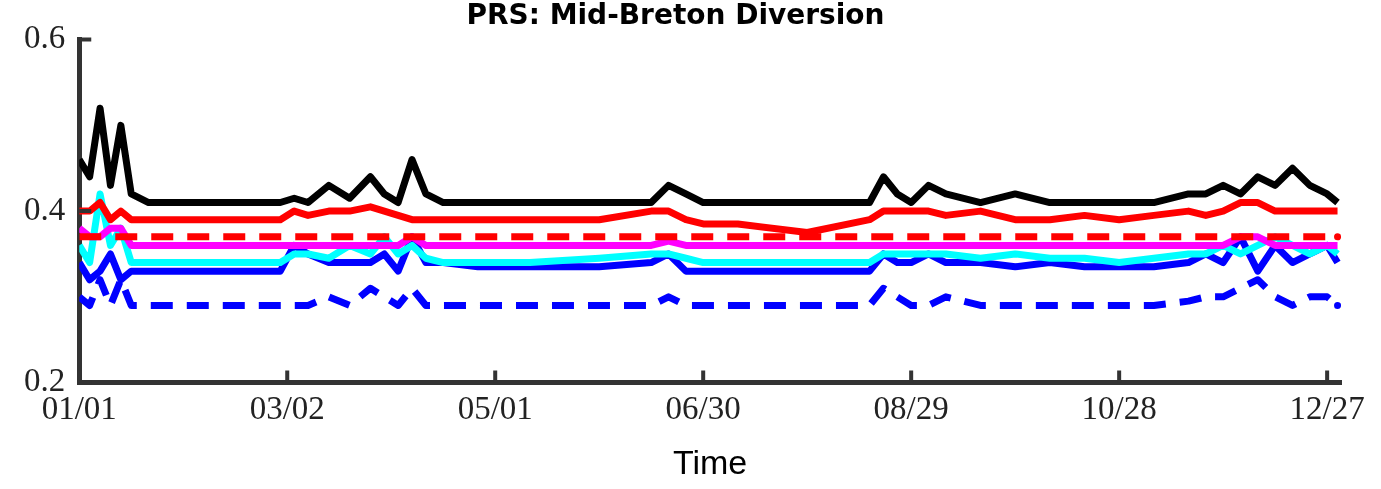 The image size is (1381, 489). Describe the element at coordinates (287, 408) in the screenshot. I see `x-tick-label: 03/02` at that location.